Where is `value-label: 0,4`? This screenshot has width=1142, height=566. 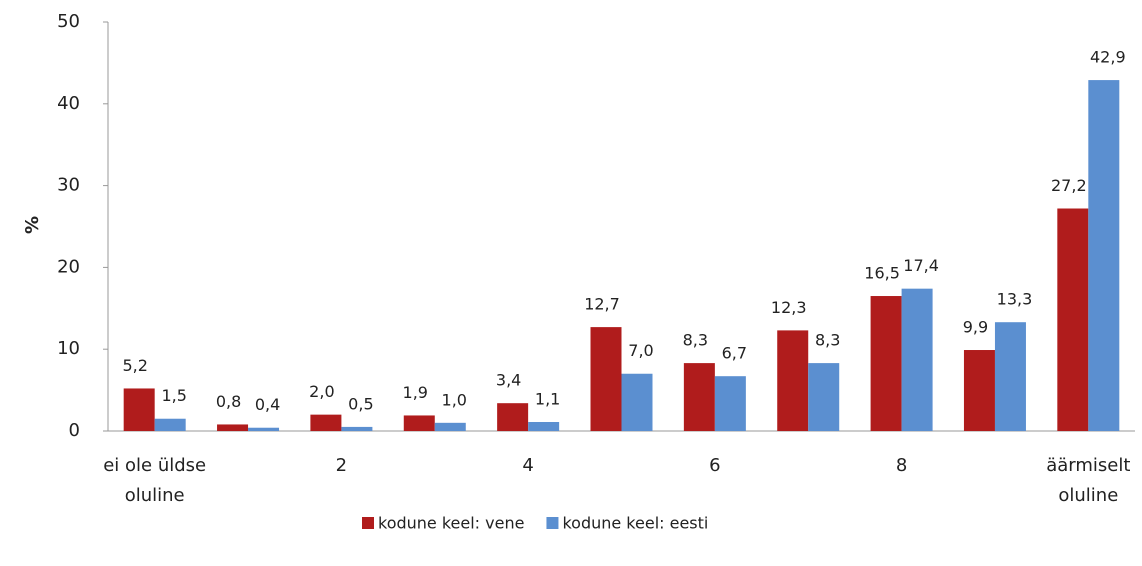 value-label: 0,4 is located at coordinates (267, 404).